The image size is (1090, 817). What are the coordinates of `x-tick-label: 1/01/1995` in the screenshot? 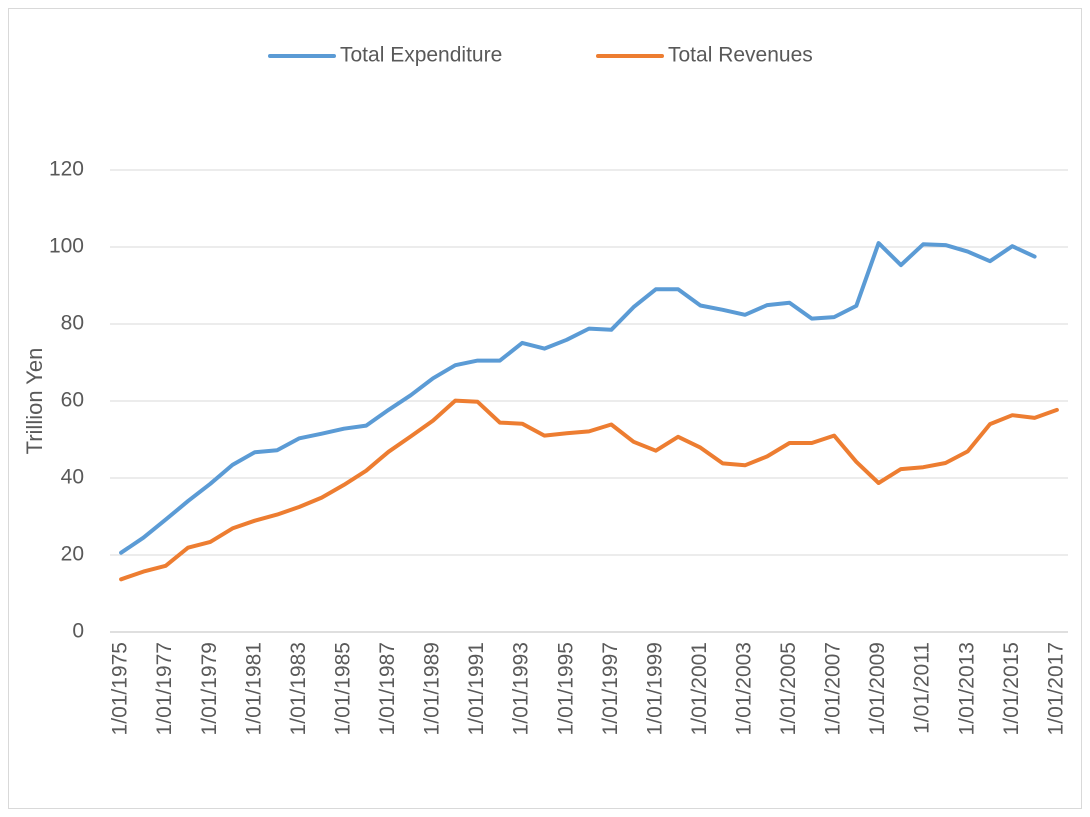 It's located at (565, 688).